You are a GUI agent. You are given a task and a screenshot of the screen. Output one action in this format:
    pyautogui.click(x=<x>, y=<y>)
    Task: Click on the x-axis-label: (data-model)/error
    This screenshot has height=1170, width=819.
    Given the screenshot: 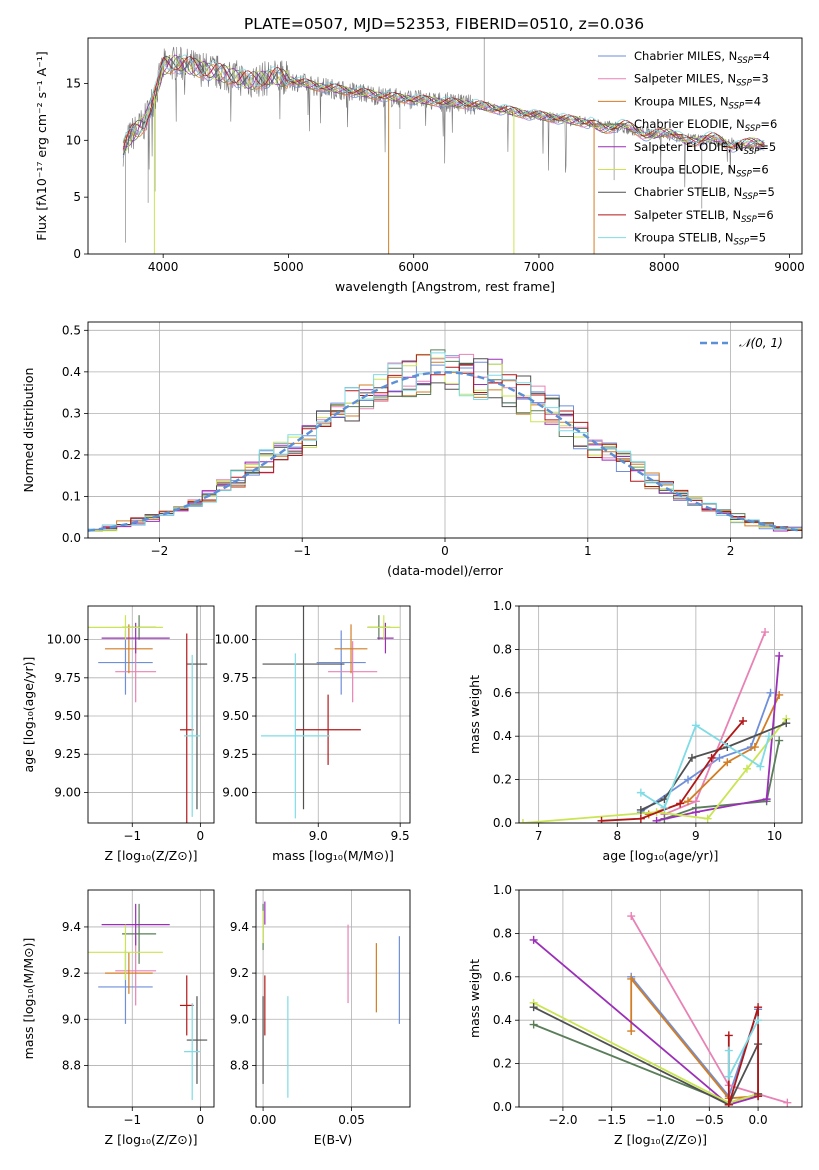 What is the action you would take?
    pyautogui.click(x=445, y=570)
    